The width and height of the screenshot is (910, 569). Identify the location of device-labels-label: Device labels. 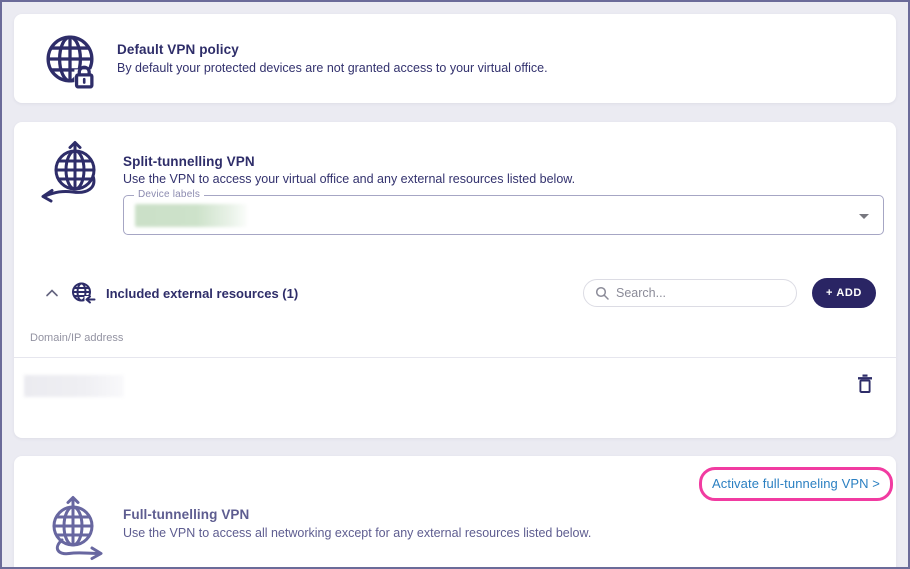
(169, 194).